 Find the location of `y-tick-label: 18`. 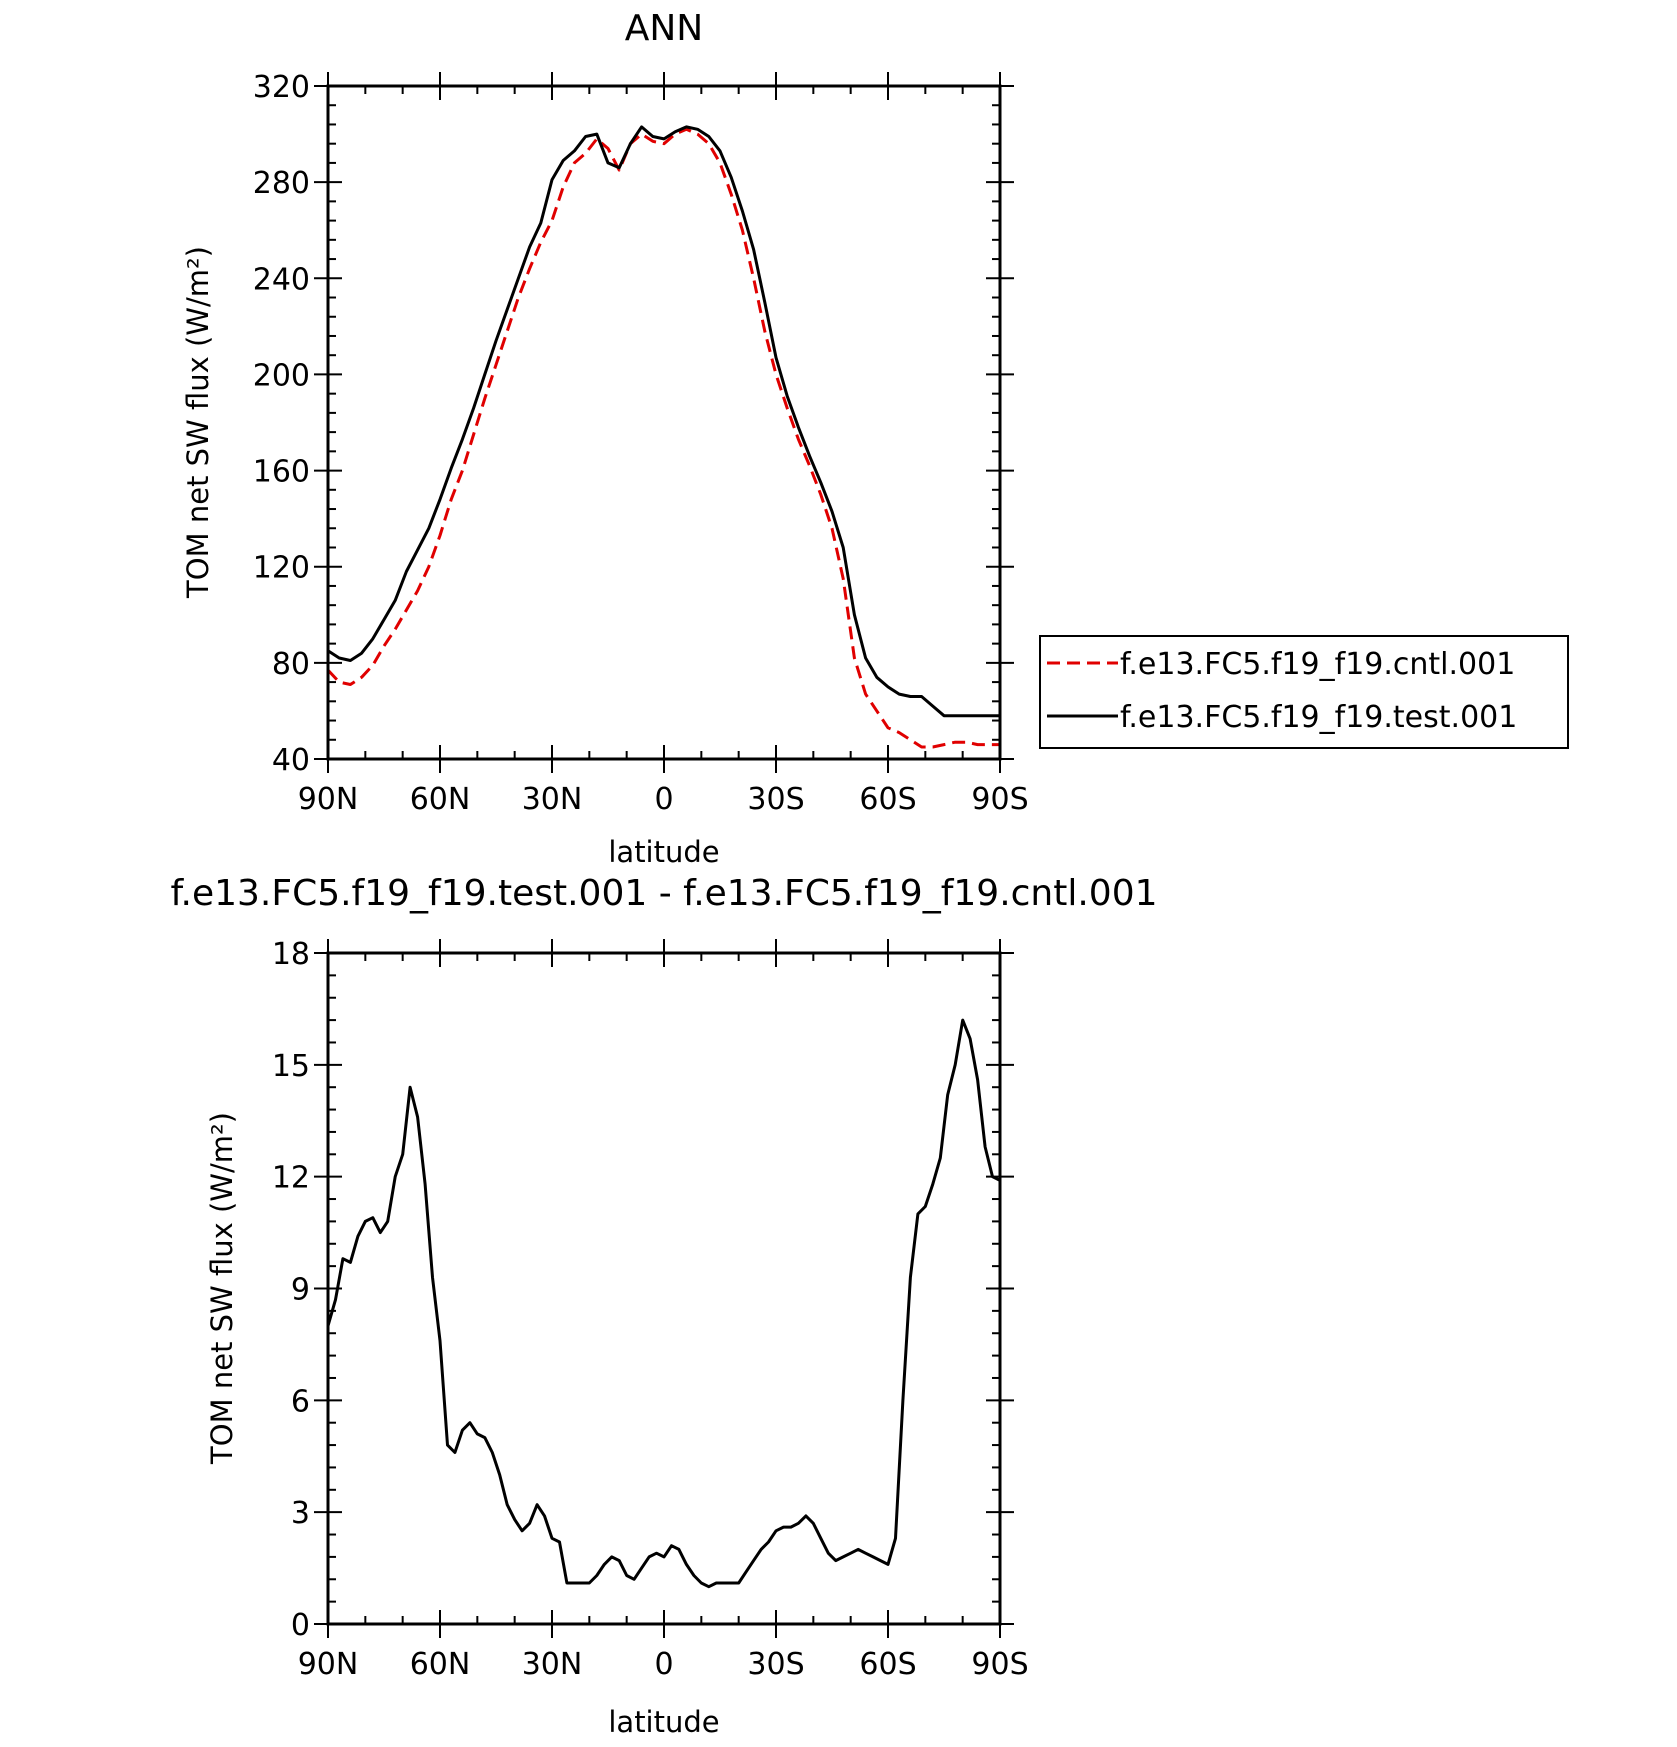

y-tick-label: 18 is located at coordinates (291, 954).